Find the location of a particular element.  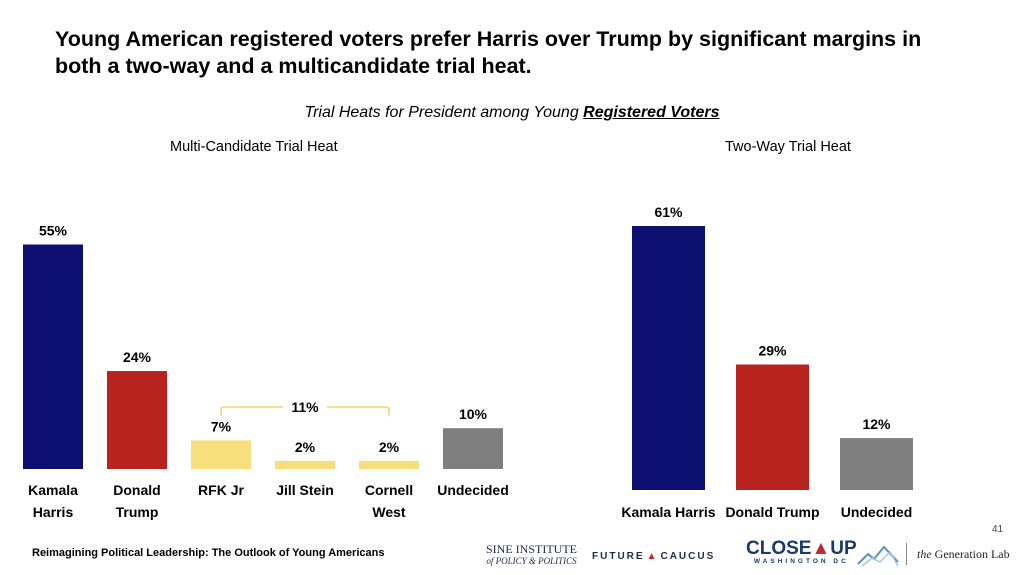

two-way-title: Two-Way Trial Heat is located at coordinates (788, 147).